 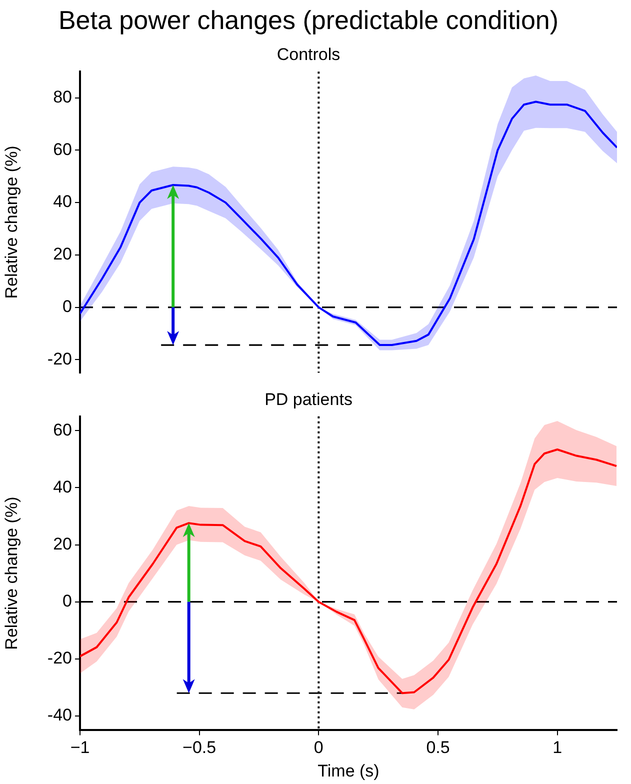 What do you see at coordinates (438, 748) in the screenshot?
I see `x-tick-label: 0.5` at bounding box center [438, 748].